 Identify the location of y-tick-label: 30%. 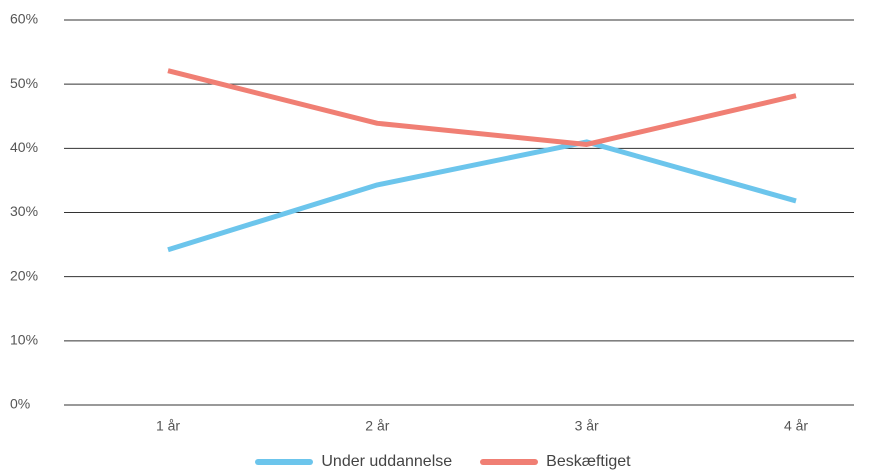
(24, 211).